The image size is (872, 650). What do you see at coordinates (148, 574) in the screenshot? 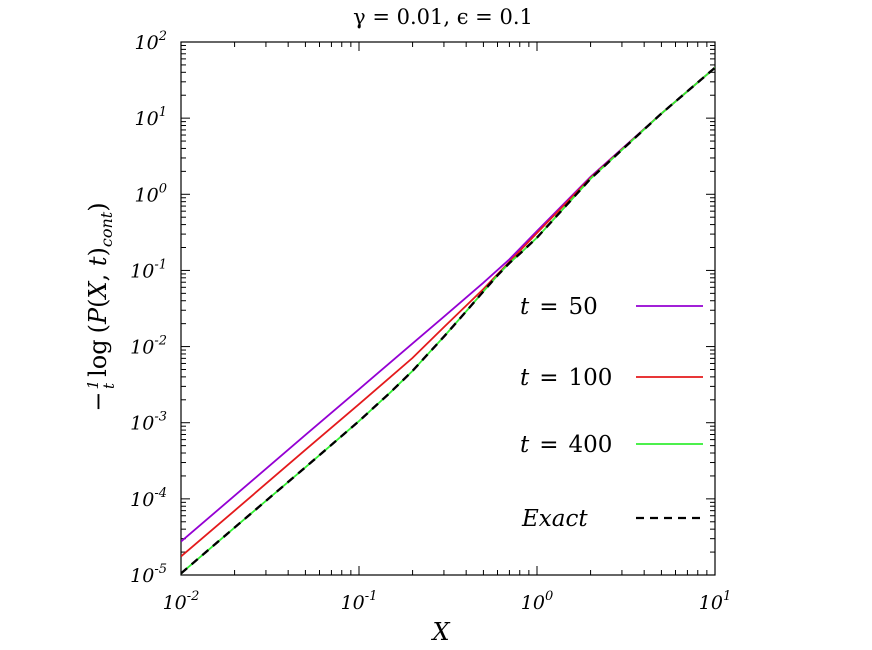
I see `y-tick-label: 10⁻⁵` at bounding box center [148, 574].